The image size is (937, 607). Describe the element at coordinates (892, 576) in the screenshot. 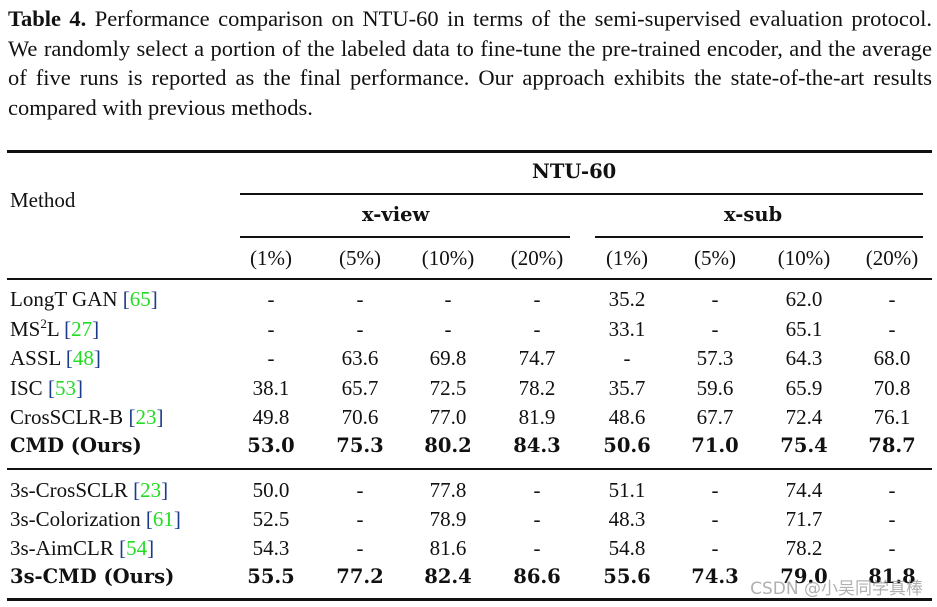

I see `table-cell: 81.8` at that location.